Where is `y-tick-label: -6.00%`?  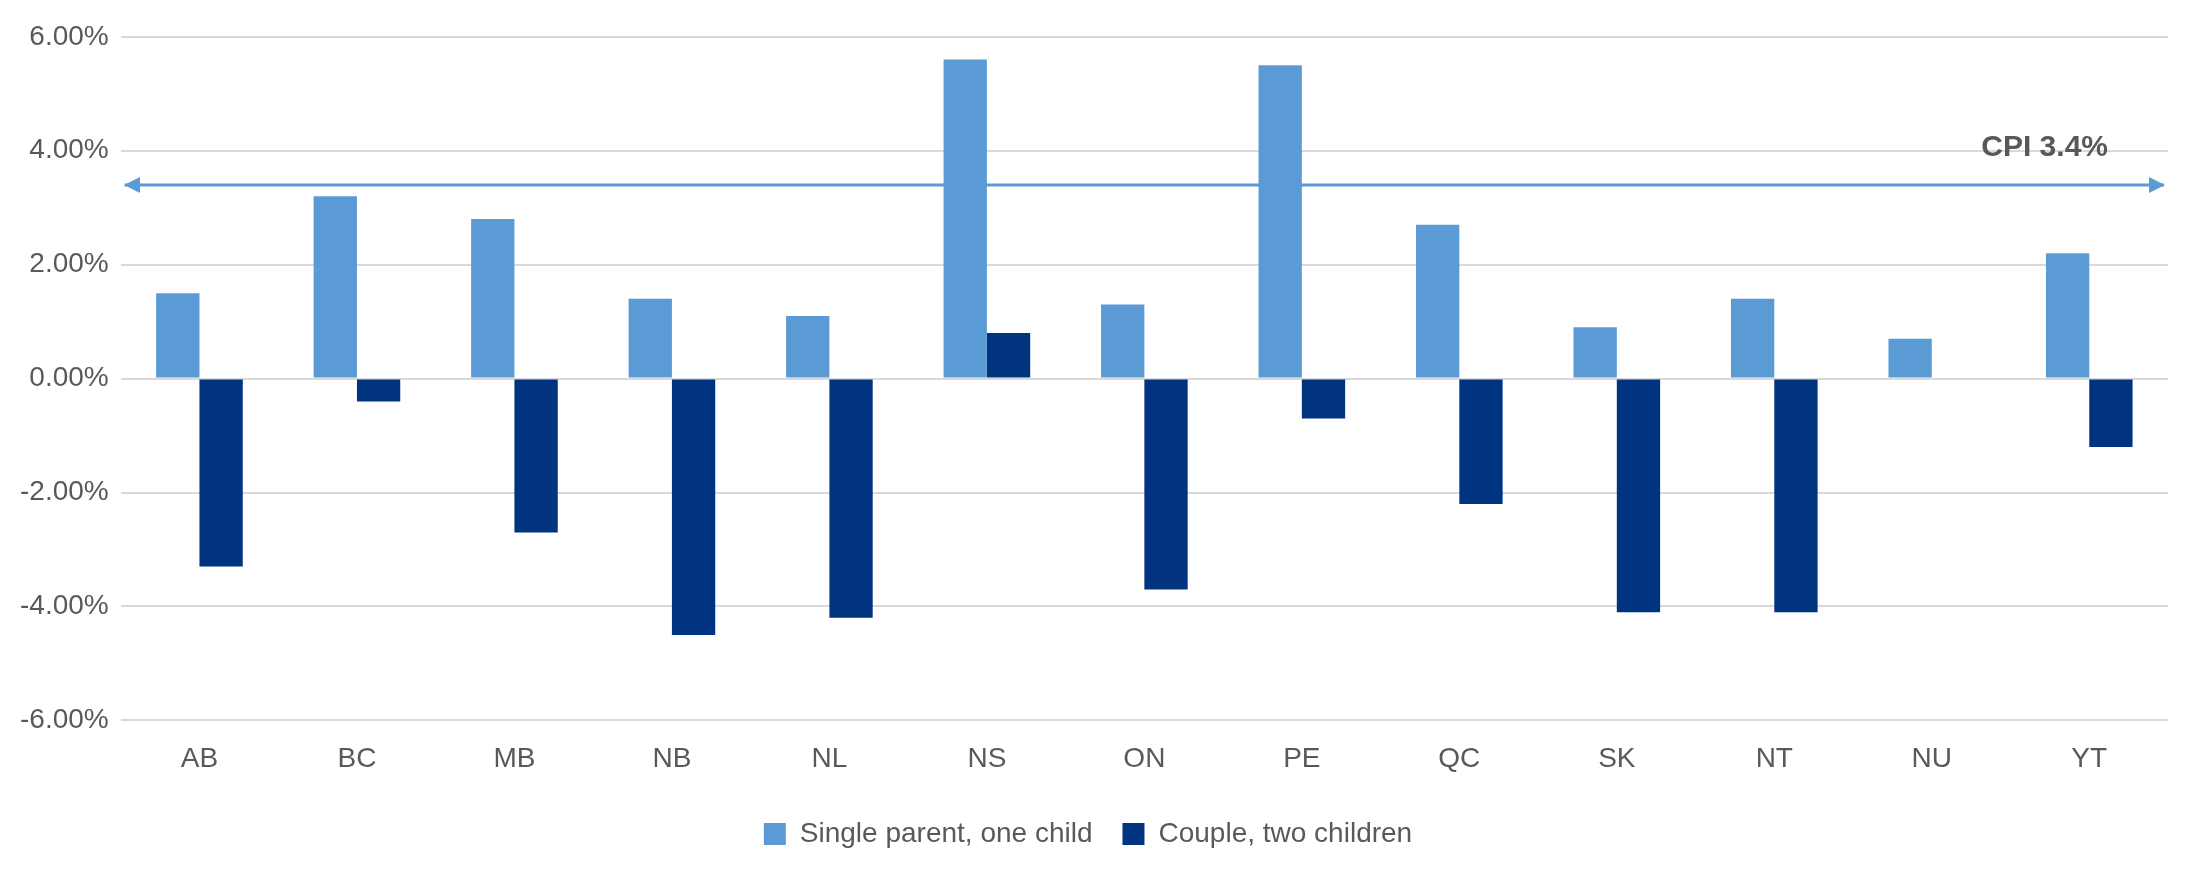 y-tick-label: -6.00% is located at coordinates (64, 719).